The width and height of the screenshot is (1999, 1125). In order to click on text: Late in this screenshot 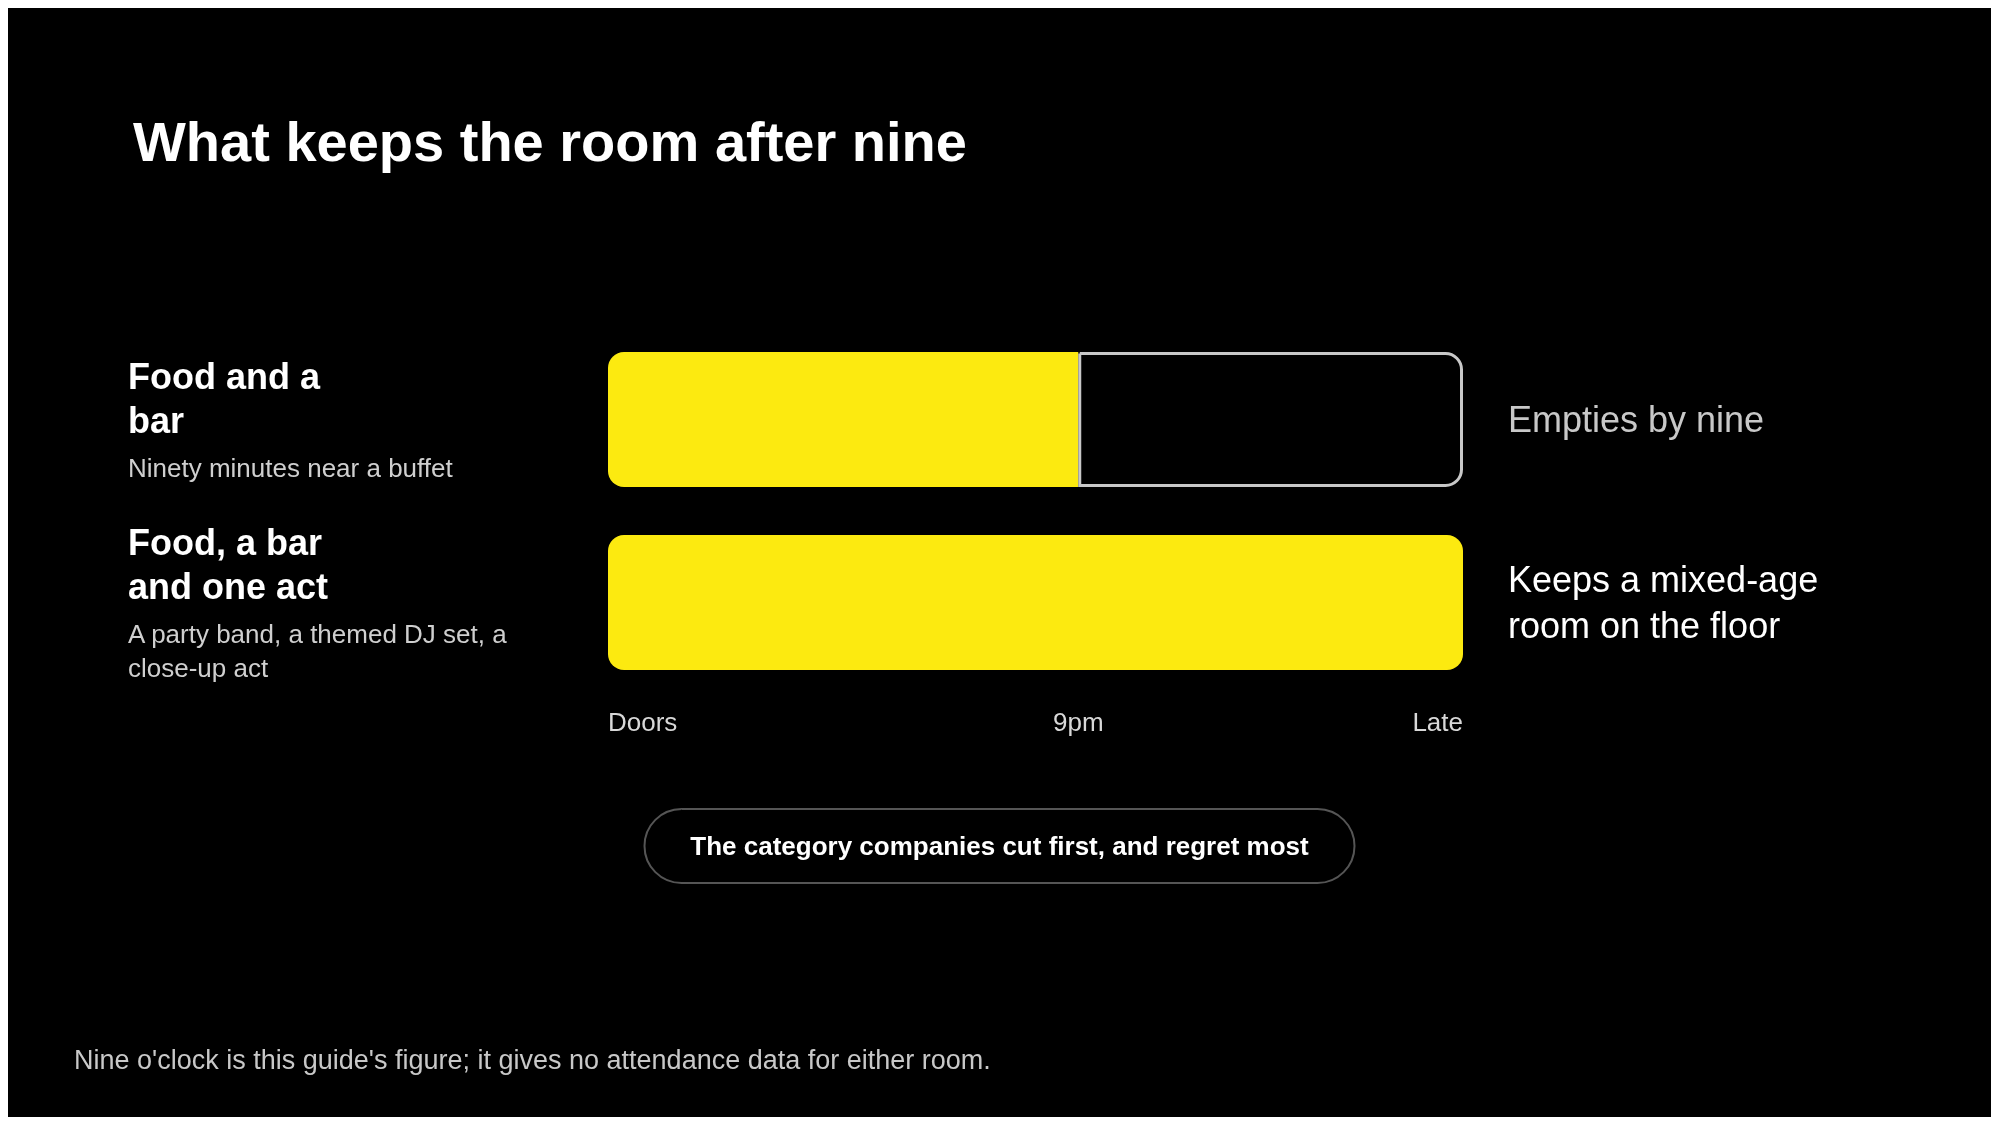, I will do `click(1437, 722)`.